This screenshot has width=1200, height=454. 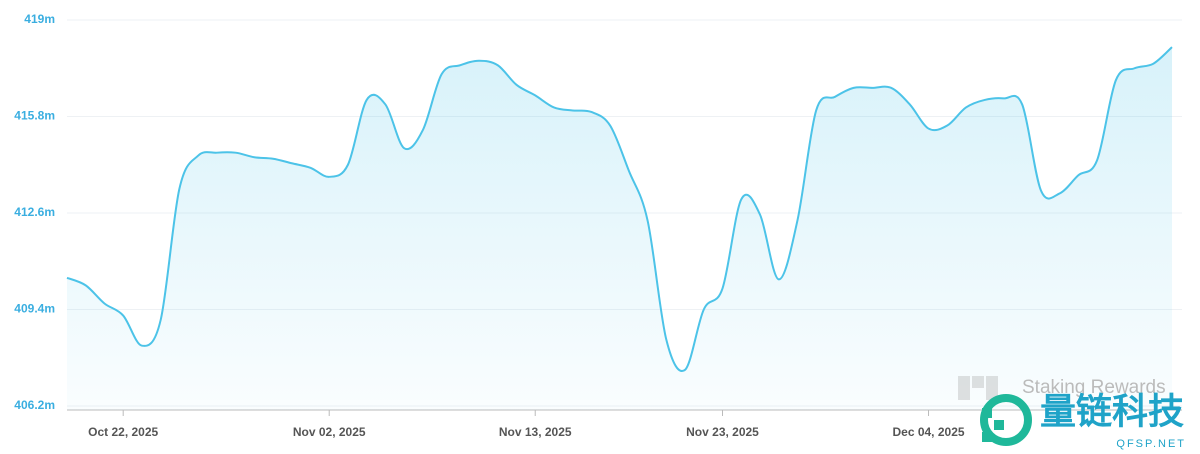 What do you see at coordinates (34, 309) in the screenshot?
I see `y-tick-label: 409.4m` at bounding box center [34, 309].